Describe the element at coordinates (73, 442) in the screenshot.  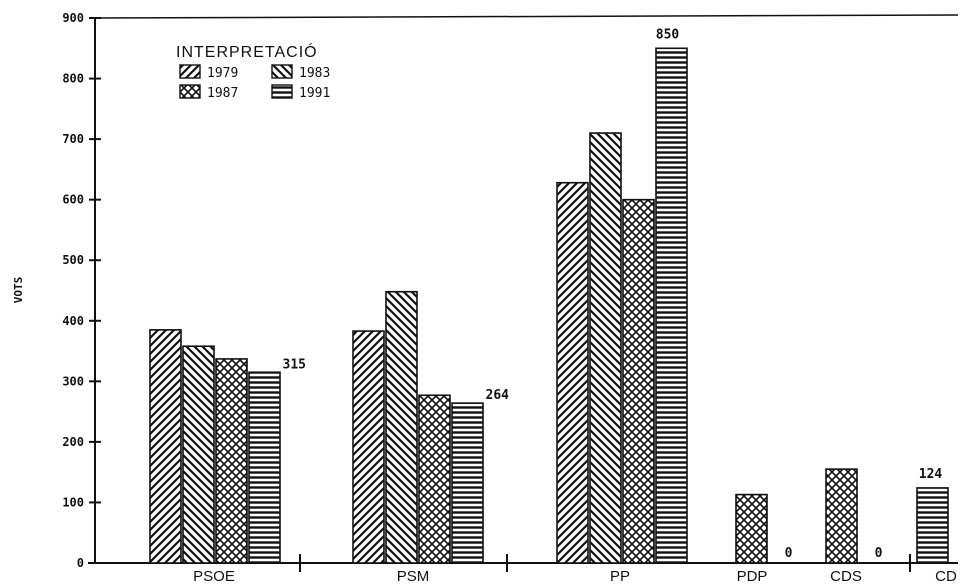
I see `y-tick-label: 200` at that location.